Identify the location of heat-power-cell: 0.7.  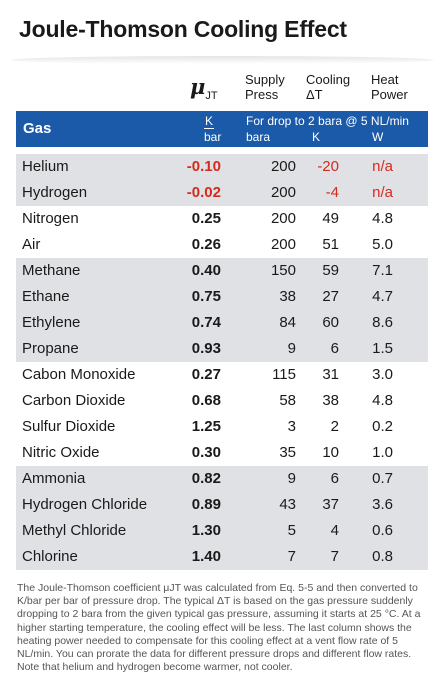
(382, 478).